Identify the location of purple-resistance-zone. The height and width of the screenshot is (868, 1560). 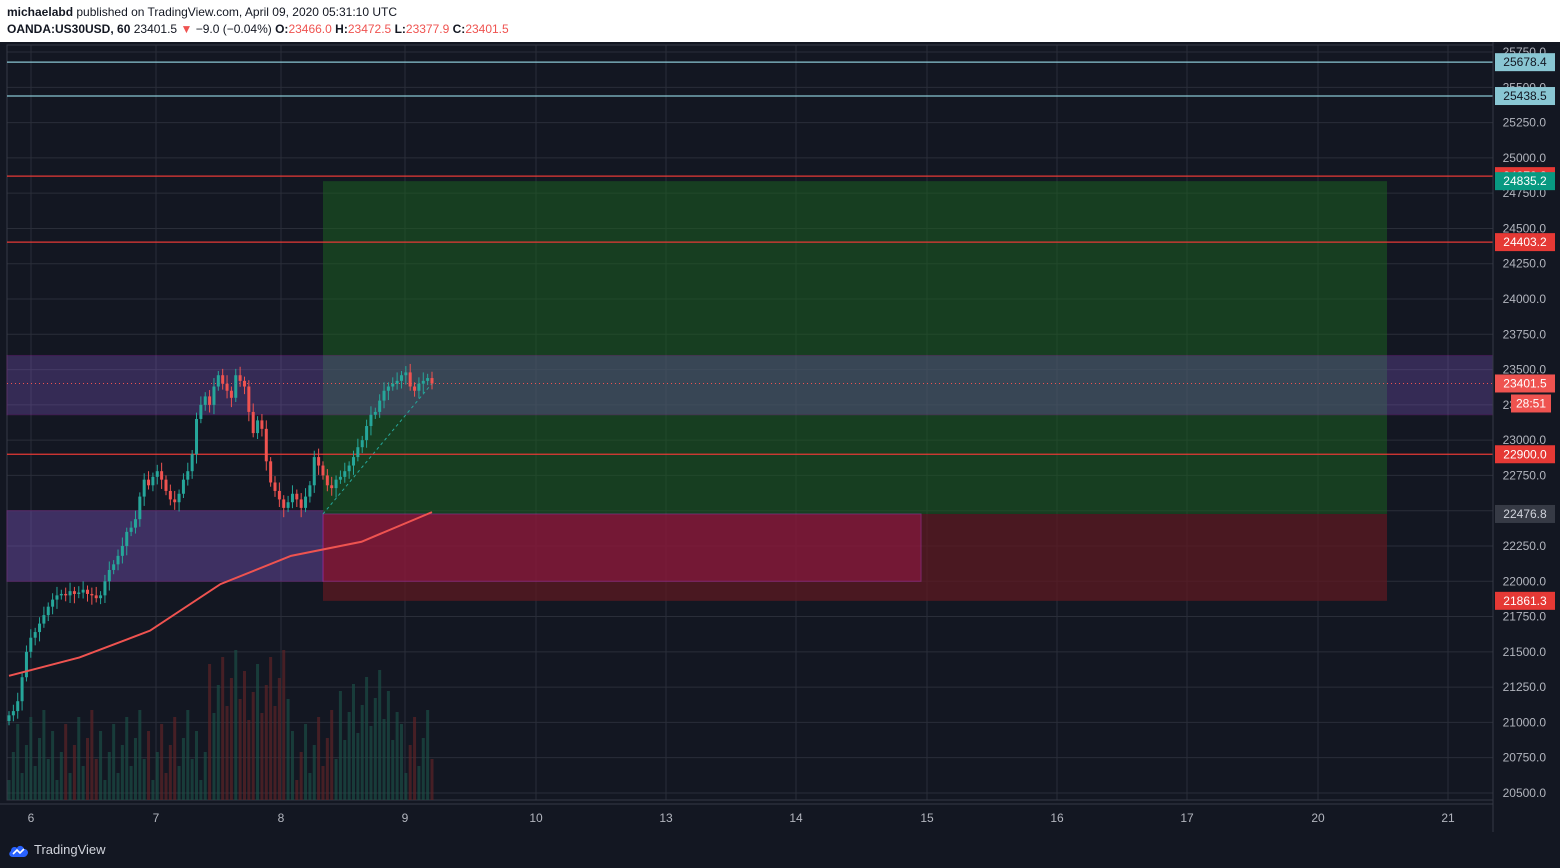
(750, 385).